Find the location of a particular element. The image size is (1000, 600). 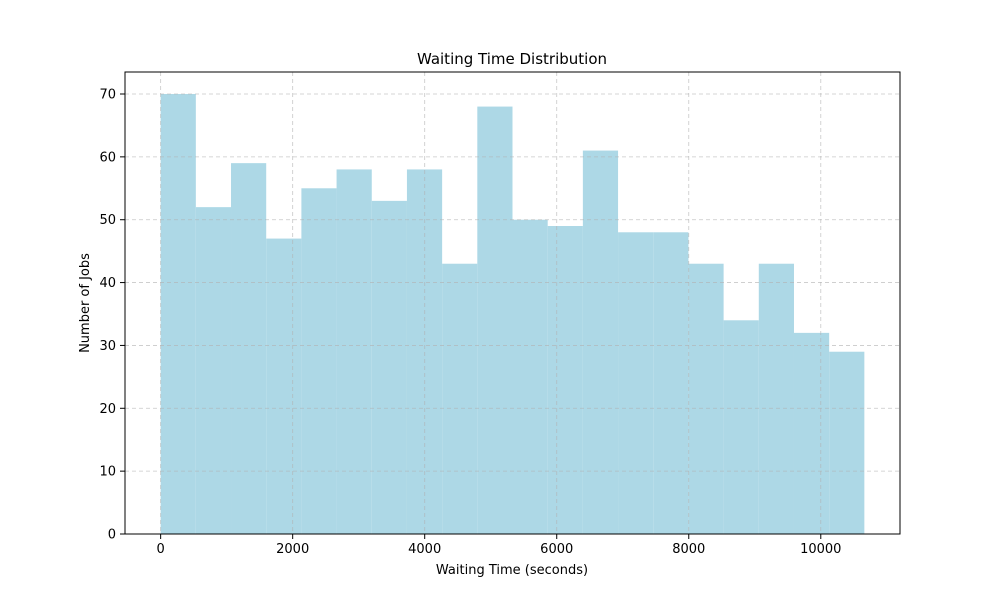

x-axis-title: Waiting Time (seconds) is located at coordinates (512, 570).